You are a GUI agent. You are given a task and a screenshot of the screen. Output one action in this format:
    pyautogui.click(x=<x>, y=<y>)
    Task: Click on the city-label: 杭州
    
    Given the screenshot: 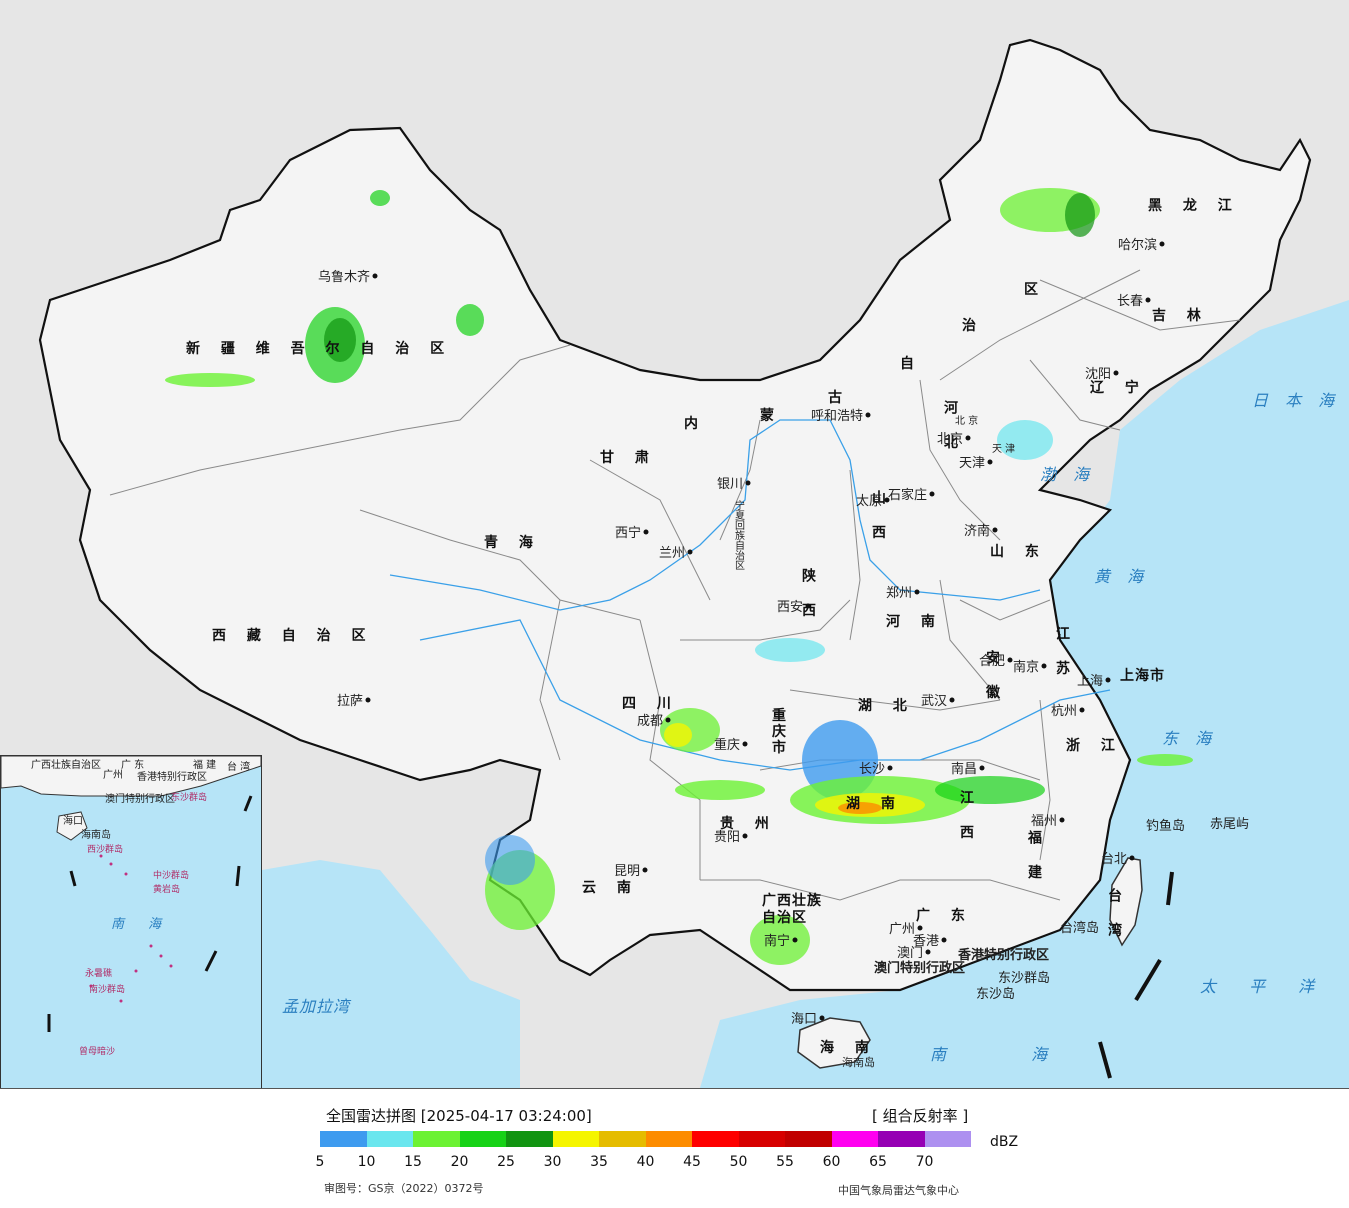 What is the action you would take?
    pyautogui.click(x=1064, y=711)
    